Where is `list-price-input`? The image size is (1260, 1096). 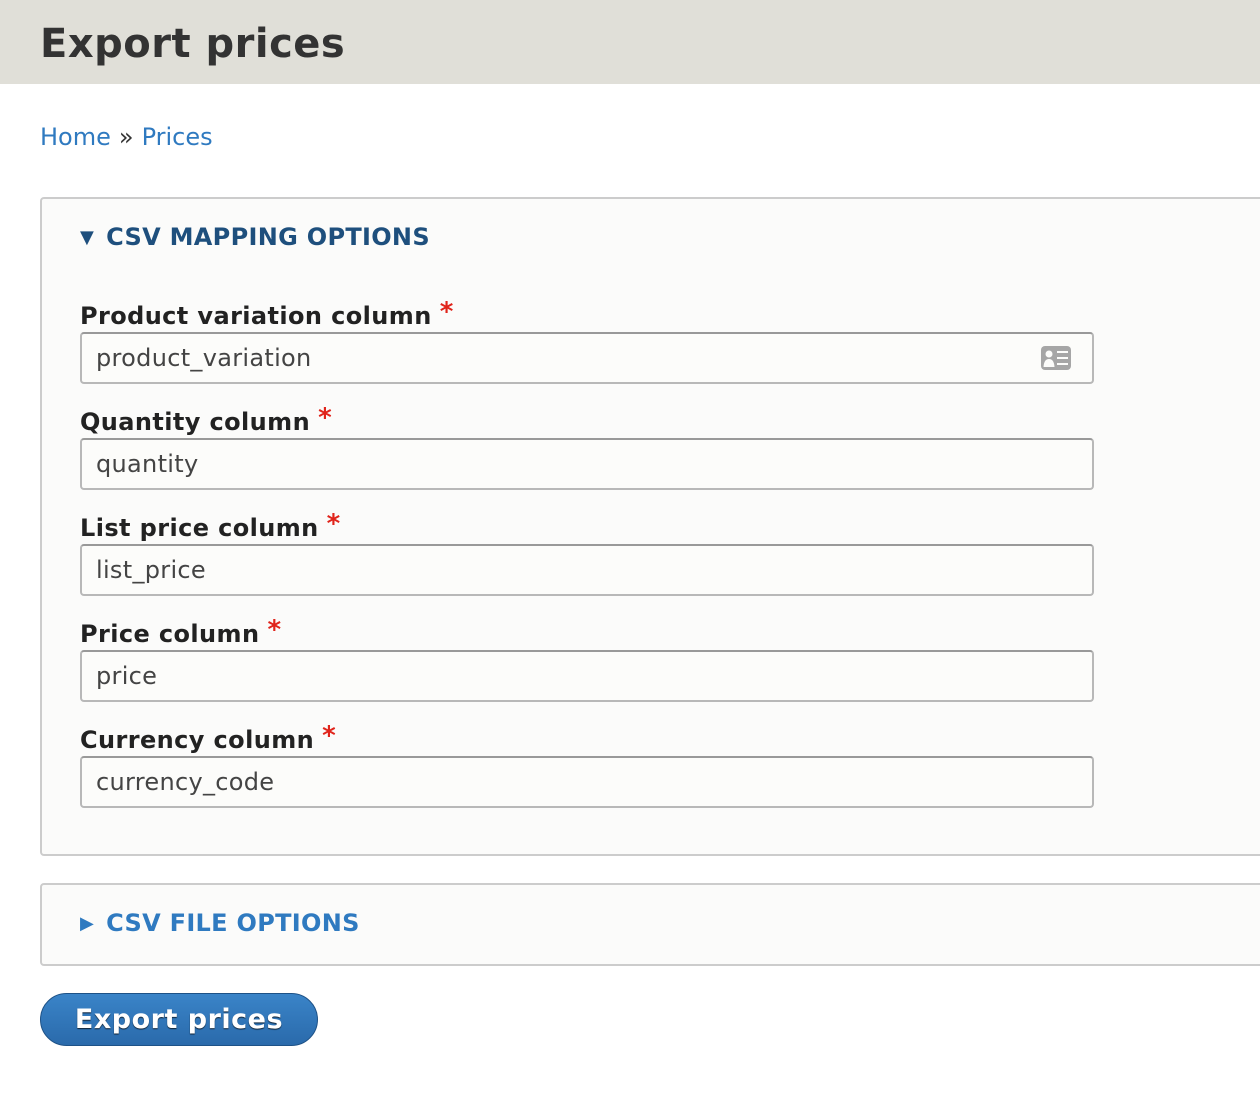
list-price-input is located at coordinates (539, 570).